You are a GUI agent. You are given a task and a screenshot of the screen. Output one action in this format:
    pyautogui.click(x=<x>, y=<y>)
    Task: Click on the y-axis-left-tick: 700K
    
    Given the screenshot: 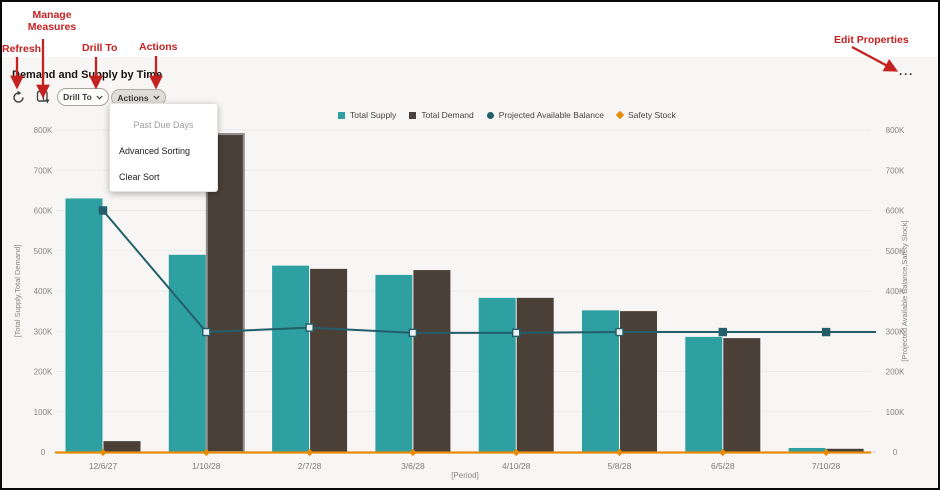 What is the action you would take?
    pyautogui.click(x=43, y=170)
    